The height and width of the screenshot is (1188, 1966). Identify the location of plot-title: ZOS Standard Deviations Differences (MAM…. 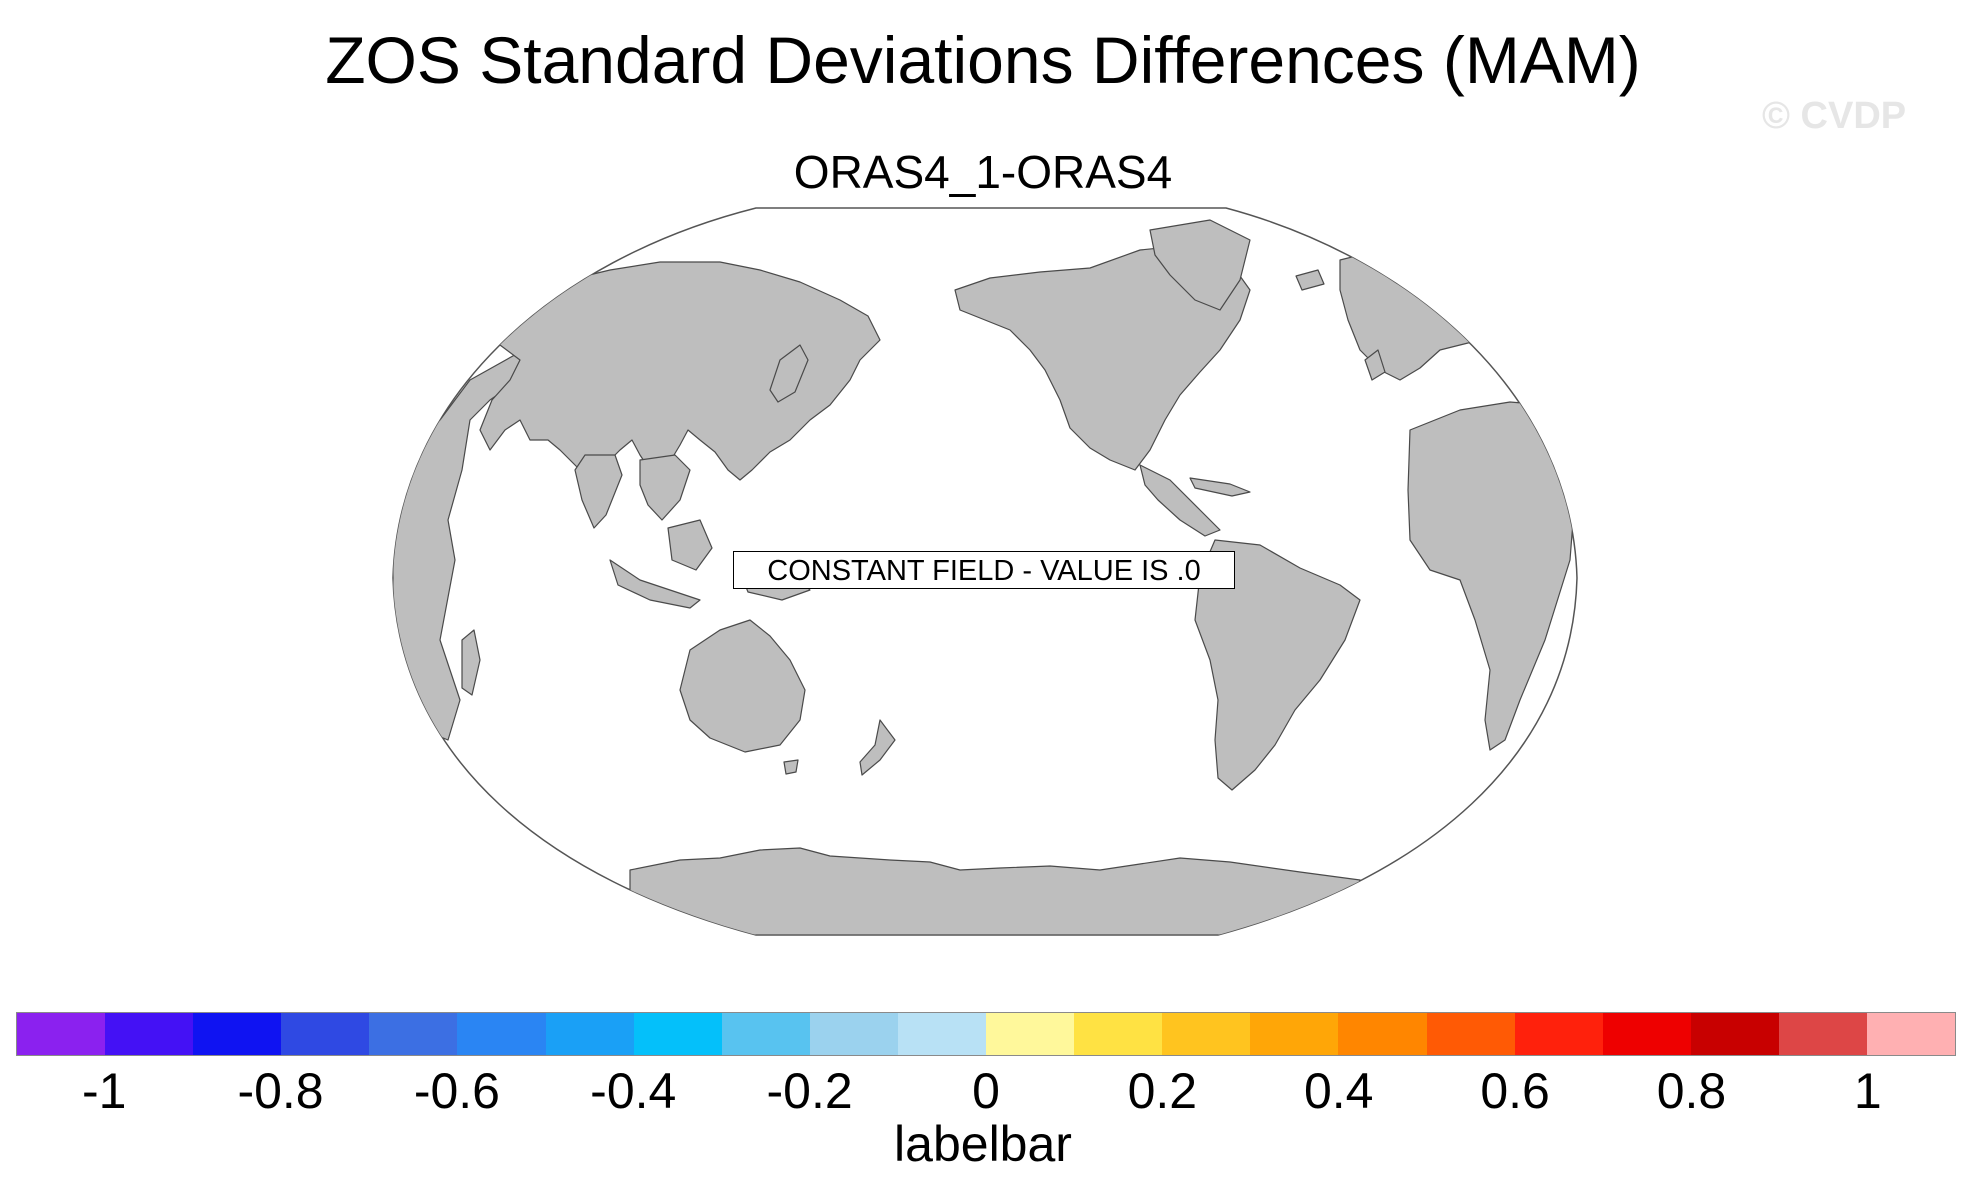
(983, 60).